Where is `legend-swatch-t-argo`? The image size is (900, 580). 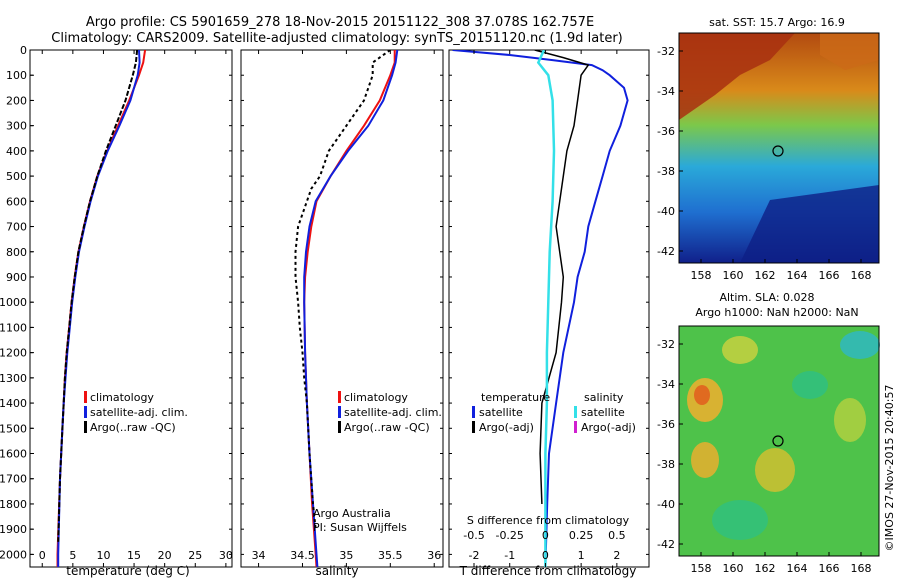 legend-swatch-t-argo is located at coordinates (473, 427).